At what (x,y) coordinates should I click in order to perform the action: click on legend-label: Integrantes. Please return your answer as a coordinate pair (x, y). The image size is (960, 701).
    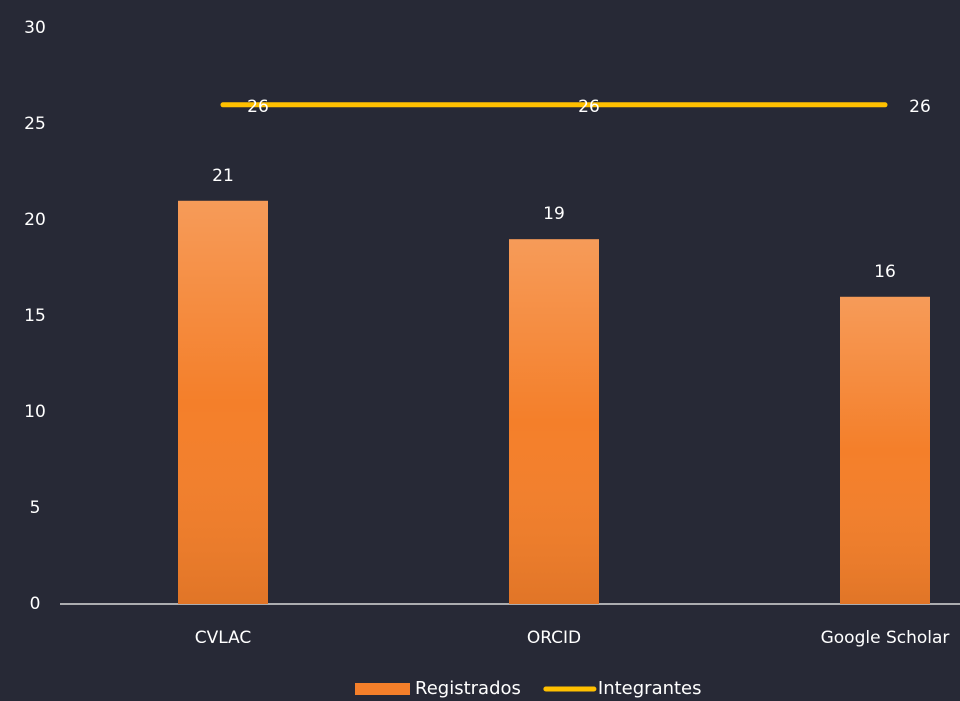
    Looking at the image, I should click on (650, 688).